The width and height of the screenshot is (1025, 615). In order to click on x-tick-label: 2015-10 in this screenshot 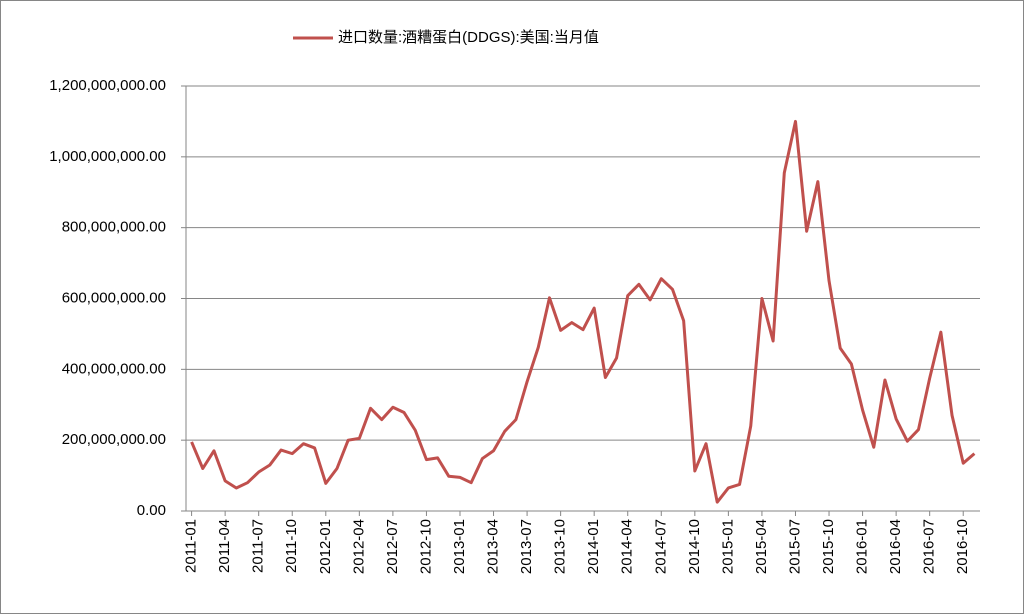, I will do `click(828, 546)`.